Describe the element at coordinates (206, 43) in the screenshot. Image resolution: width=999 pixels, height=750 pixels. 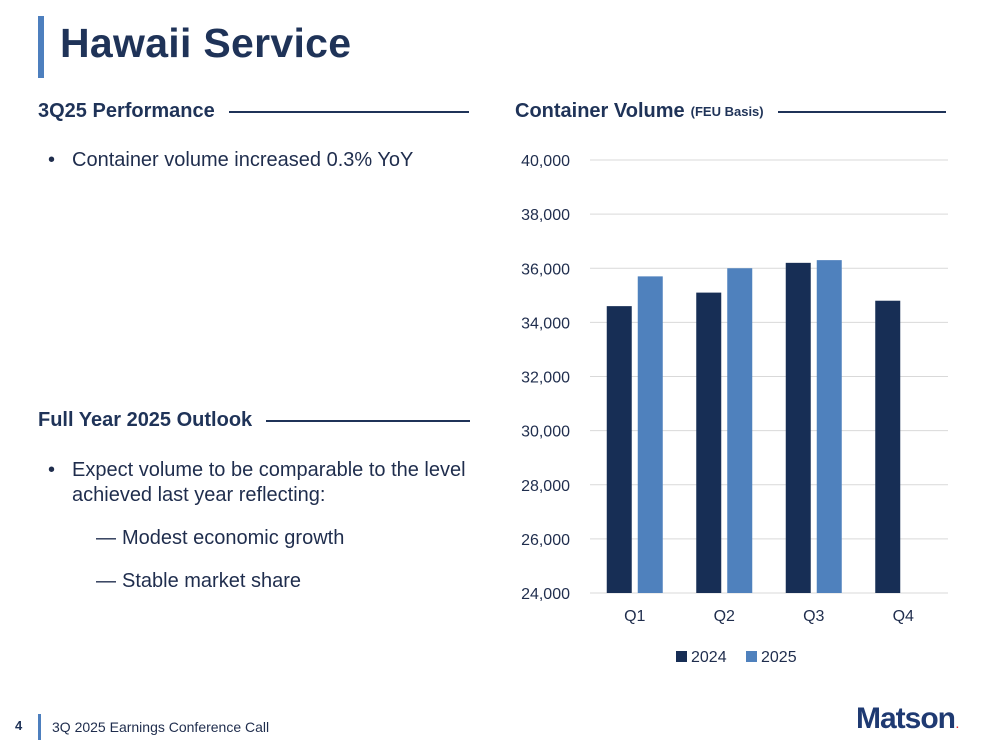
I see `page-title: Hawaii Service` at that location.